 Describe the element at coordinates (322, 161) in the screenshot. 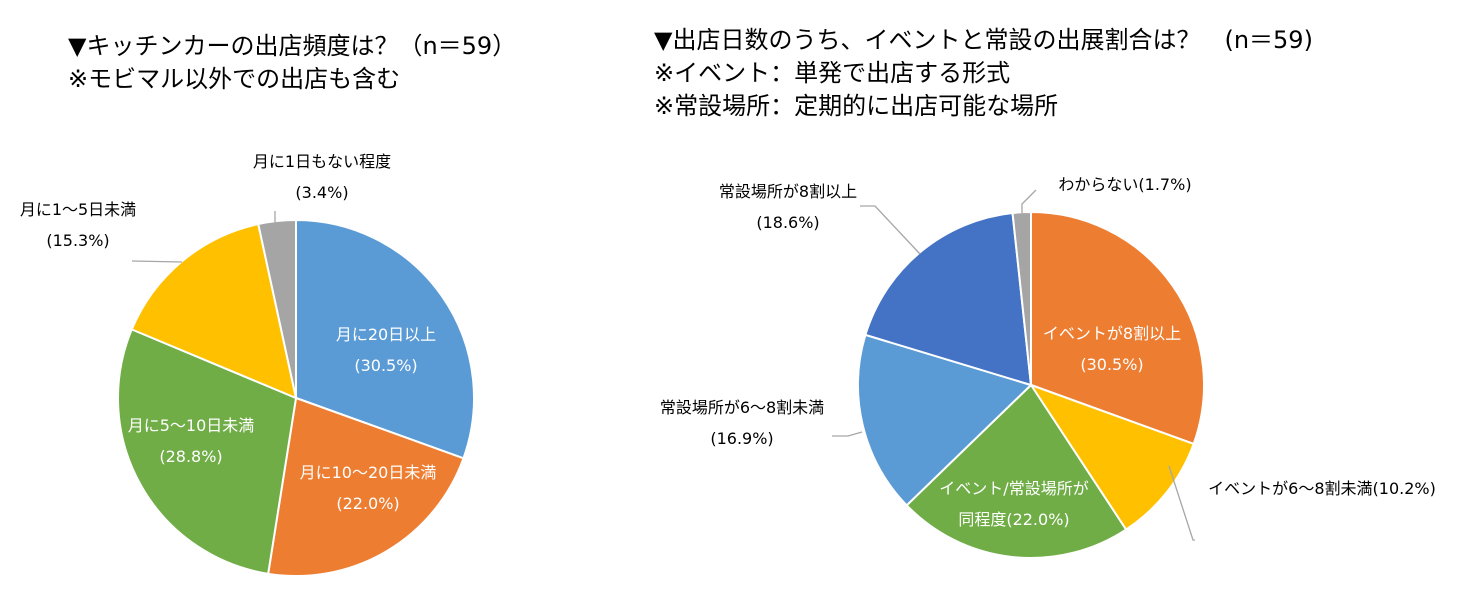

I see `slice-label-0-4: 月に1日もない程度` at that location.